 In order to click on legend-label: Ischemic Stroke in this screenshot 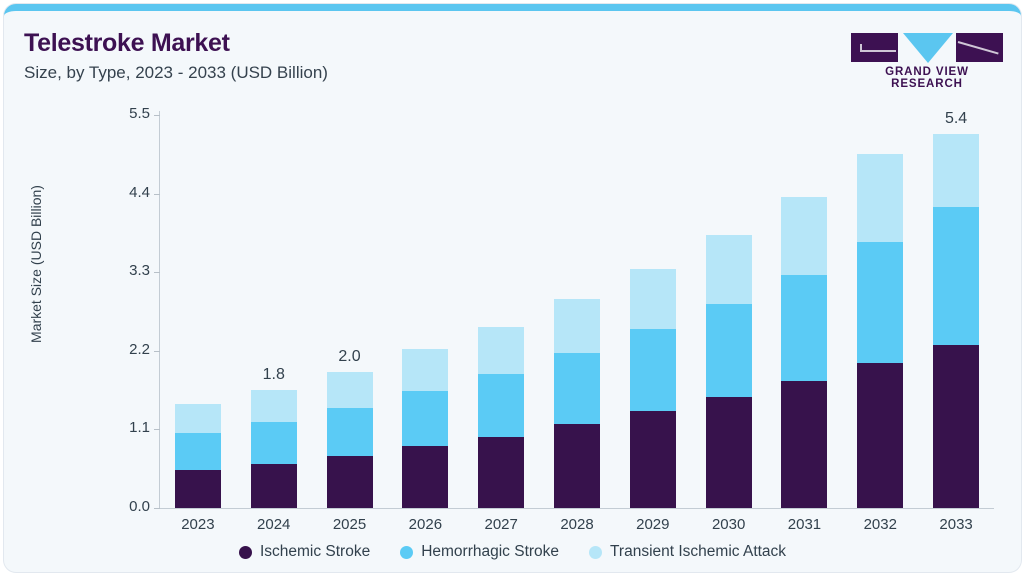, I will do `click(315, 551)`.